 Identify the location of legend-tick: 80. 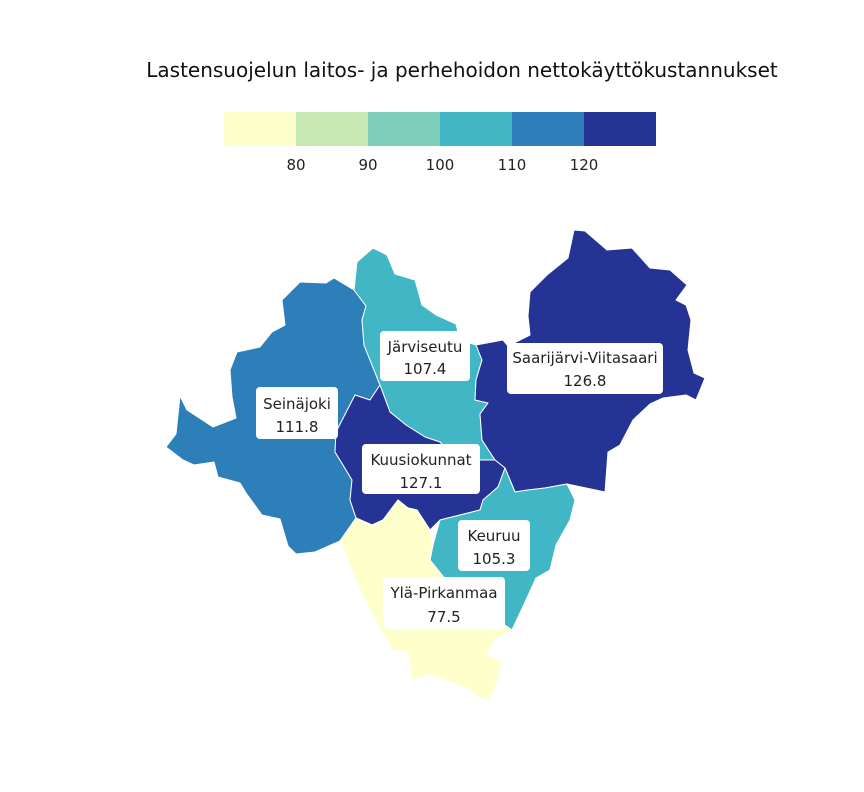
(295, 165).